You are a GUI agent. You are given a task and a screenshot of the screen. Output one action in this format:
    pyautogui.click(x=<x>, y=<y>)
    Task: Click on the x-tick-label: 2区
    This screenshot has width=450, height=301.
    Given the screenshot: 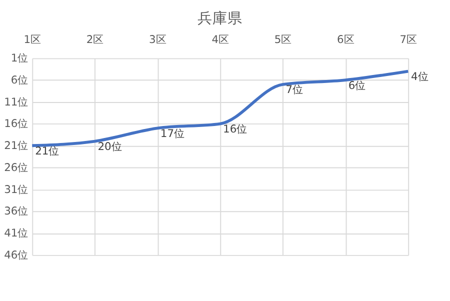 What is the action you would take?
    pyautogui.click(x=95, y=39)
    